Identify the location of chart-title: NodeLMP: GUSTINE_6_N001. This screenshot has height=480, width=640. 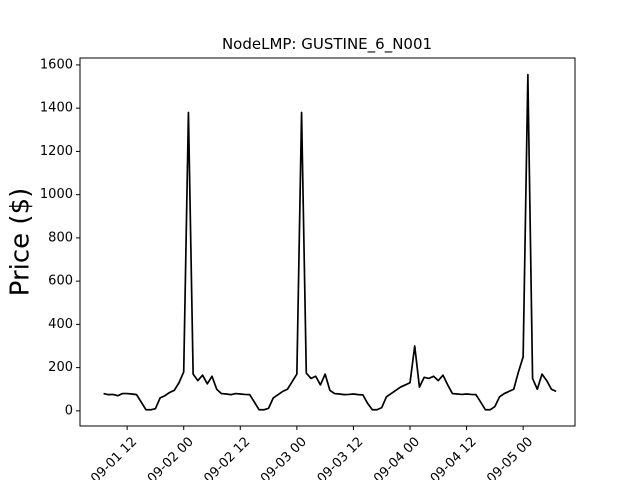
(327, 44).